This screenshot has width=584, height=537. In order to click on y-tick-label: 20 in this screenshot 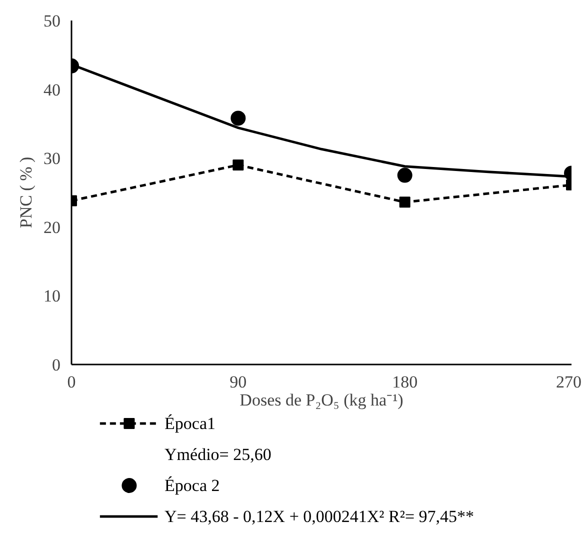, I will do `click(52, 227)`.